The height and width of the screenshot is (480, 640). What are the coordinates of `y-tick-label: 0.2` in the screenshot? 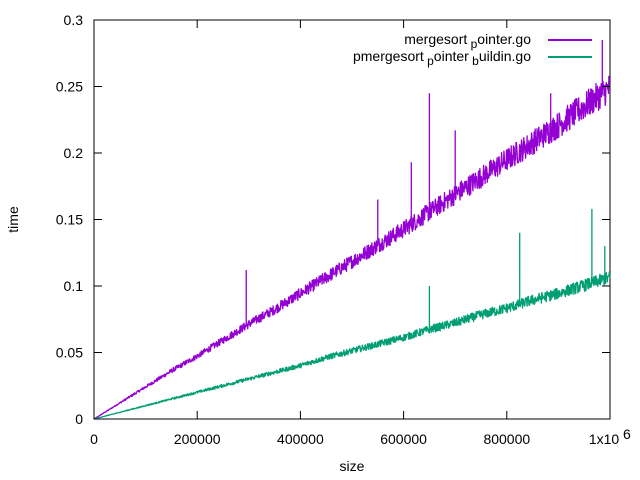 It's located at (74, 153).